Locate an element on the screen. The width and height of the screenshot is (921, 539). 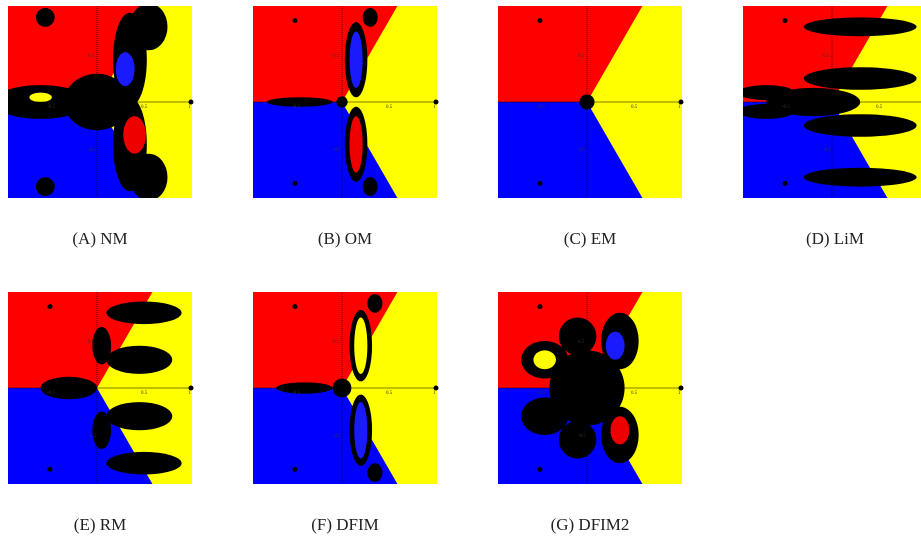
panel: -0.50.510.5-0.5 is located at coordinates (832, 102).